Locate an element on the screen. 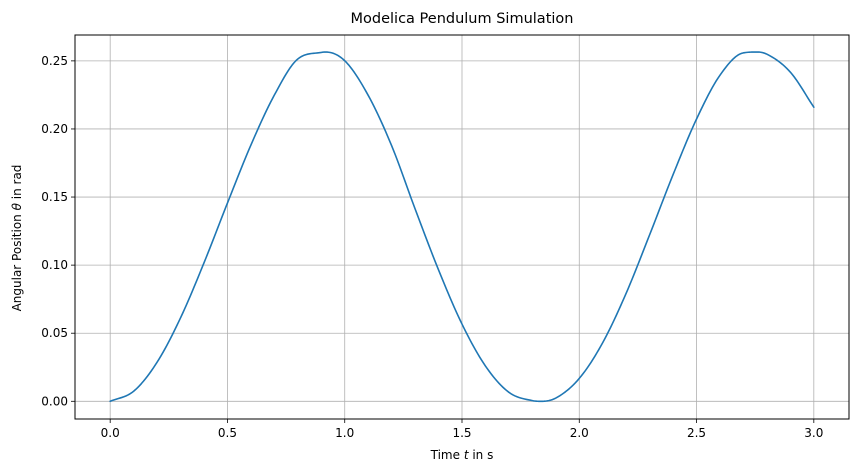  y-tick-label: 0.25 is located at coordinates (54, 61).